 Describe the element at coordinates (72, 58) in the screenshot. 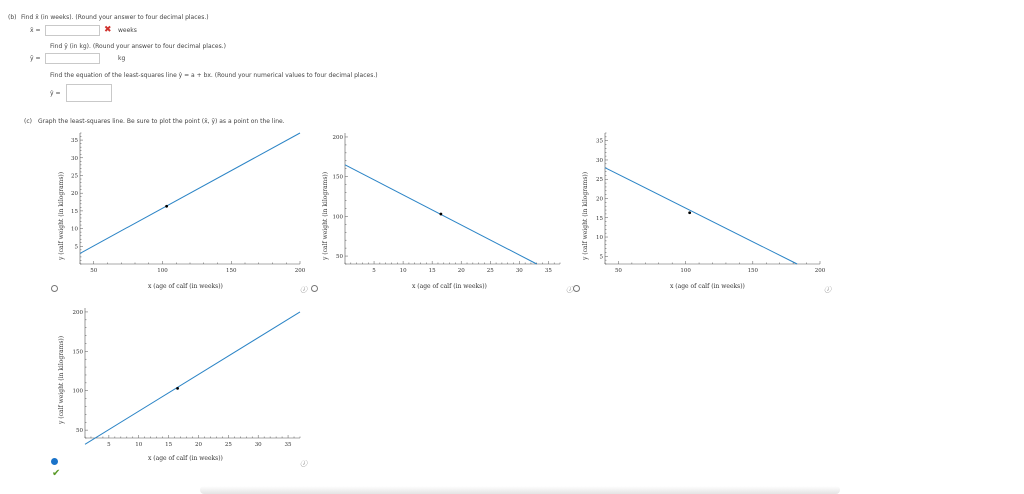

I see `ybar-input` at that location.